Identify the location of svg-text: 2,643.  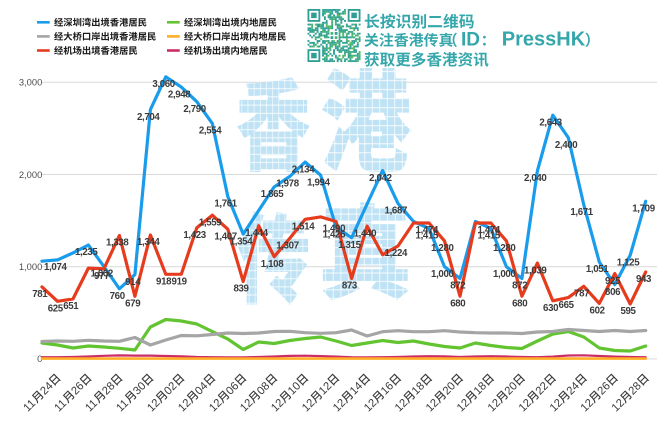
(550, 122).